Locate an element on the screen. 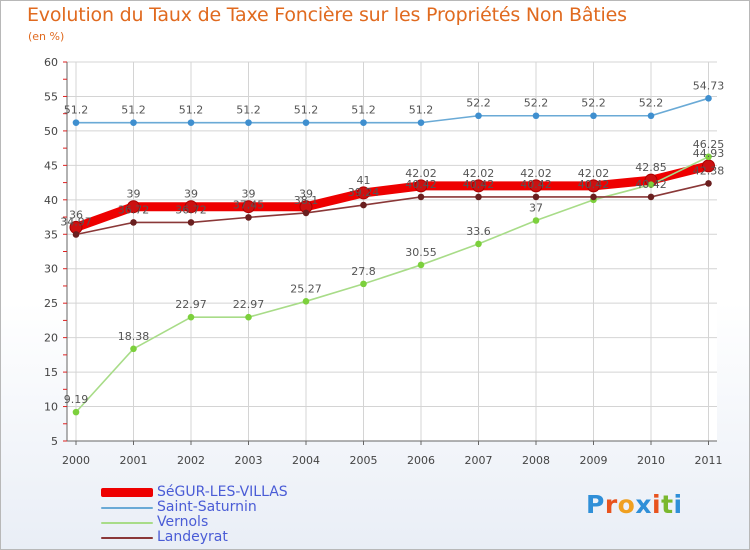 Image resolution: width=750 pixels, height=550 pixels. brand-letter: o is located at coordinates (626, 504).